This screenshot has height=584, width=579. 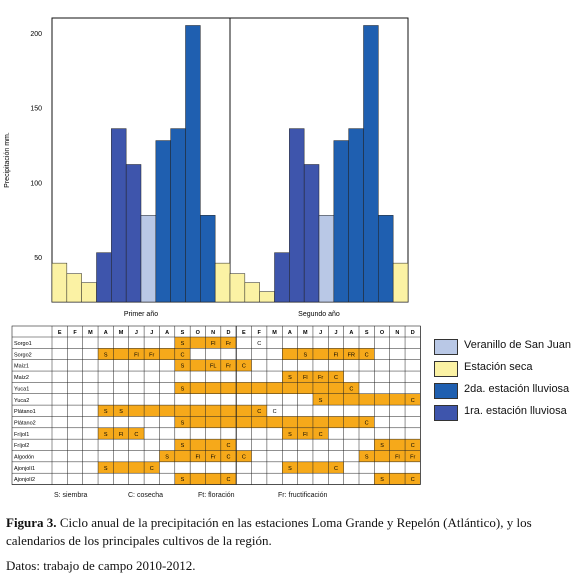 What do you see at coordinates (31, 522) in the screenshot?
I see `caption-label: Figura 3.` at bounding box center [31, 522].